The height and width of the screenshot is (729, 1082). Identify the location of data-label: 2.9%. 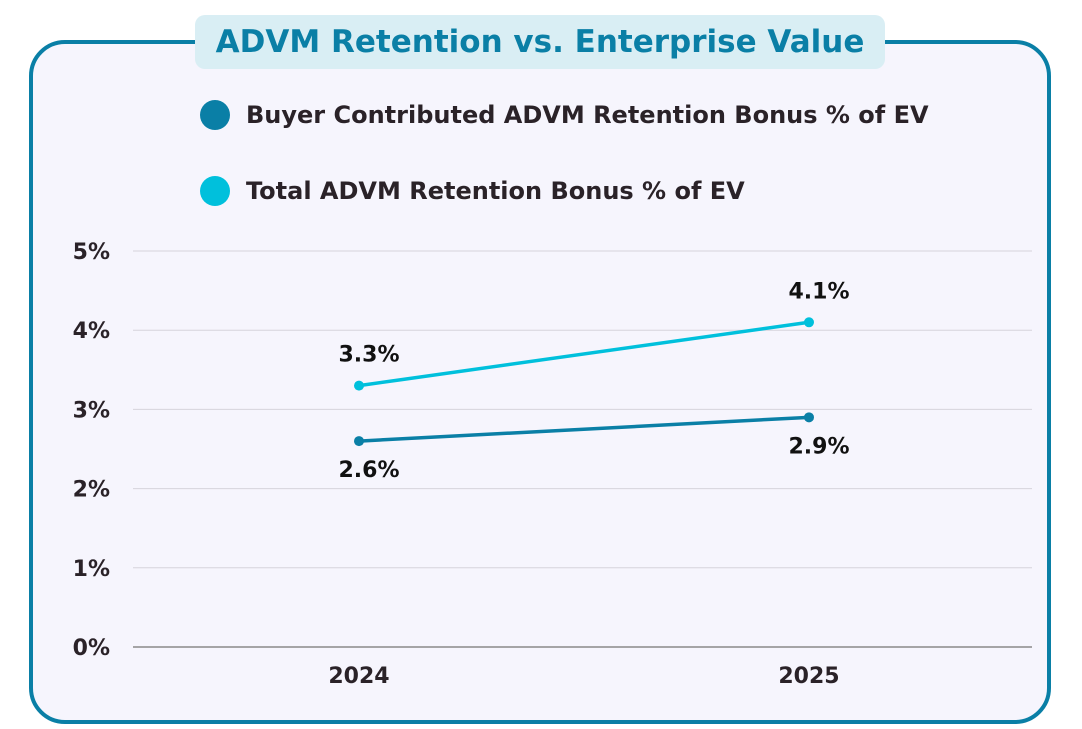
(818, 446).